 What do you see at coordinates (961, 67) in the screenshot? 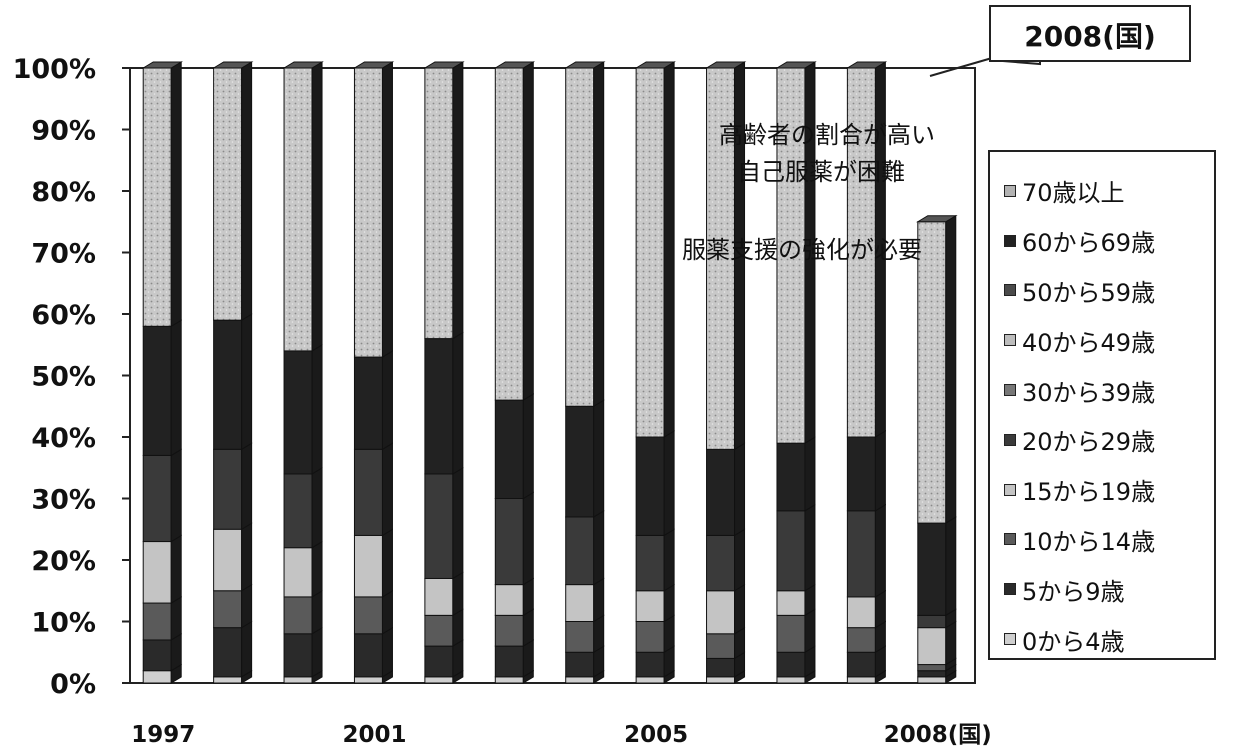
I see `callout-leader` at bounding box center [961, 67].